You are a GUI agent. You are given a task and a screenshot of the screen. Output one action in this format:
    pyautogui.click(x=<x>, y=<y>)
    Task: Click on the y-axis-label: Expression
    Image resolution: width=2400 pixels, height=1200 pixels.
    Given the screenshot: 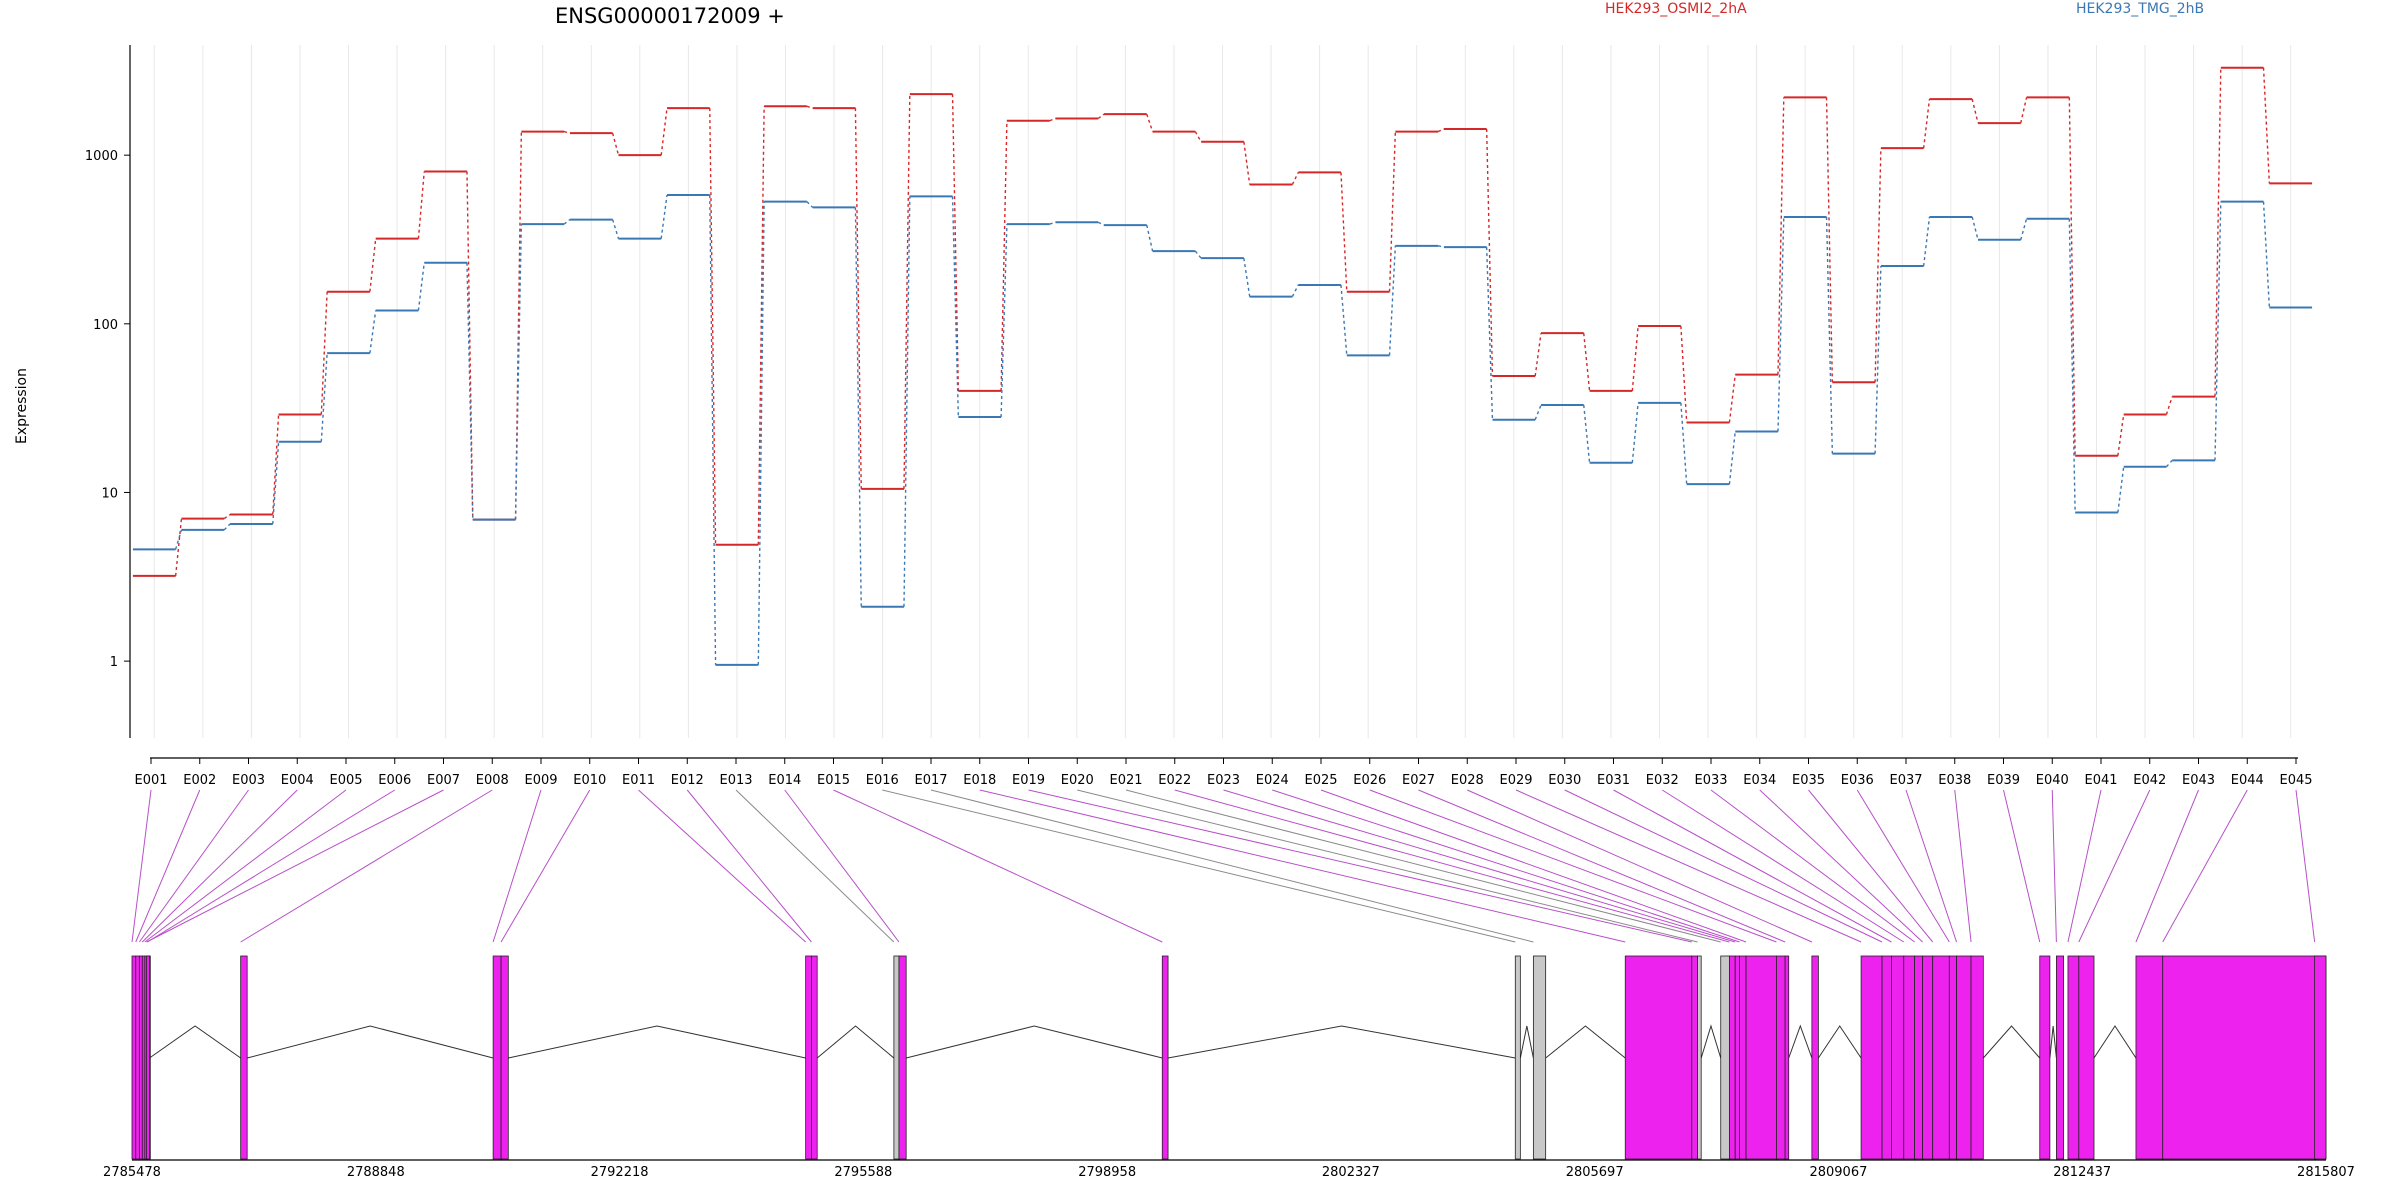 What is the action you would take?
    pyautogui.click(x=22, y=406)
    